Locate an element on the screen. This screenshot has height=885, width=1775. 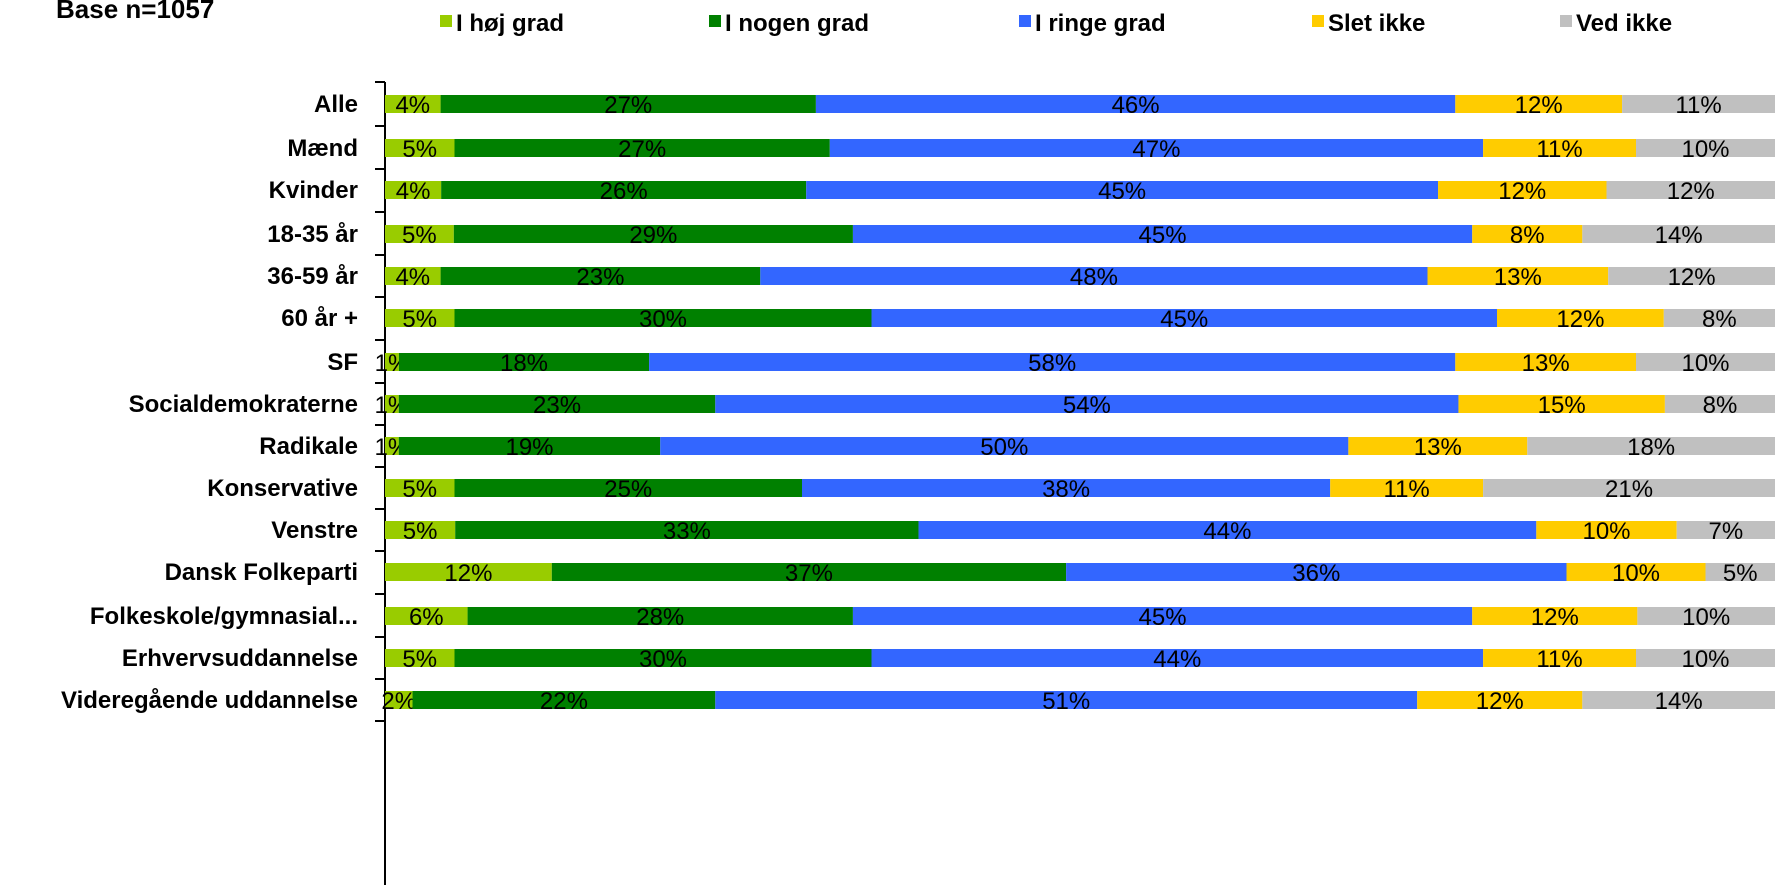
data-label: 47% is located at coordinates (1156, 149).